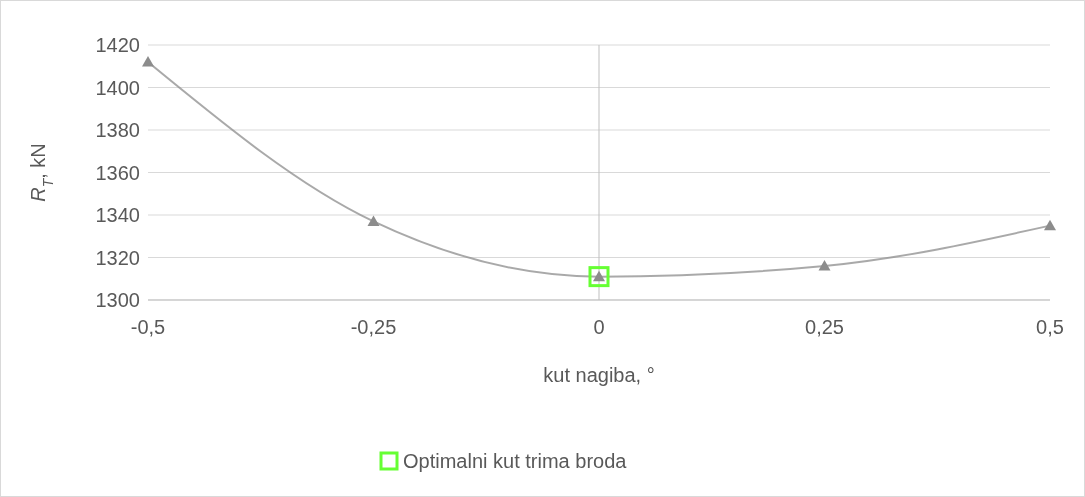 Image resolution: width=1085 pixels, height=497 pixels. What do you see at coordinates (117, 215) in the screenshot?
I see `y-tick-label: 1340` at bounding box center [117, 215].